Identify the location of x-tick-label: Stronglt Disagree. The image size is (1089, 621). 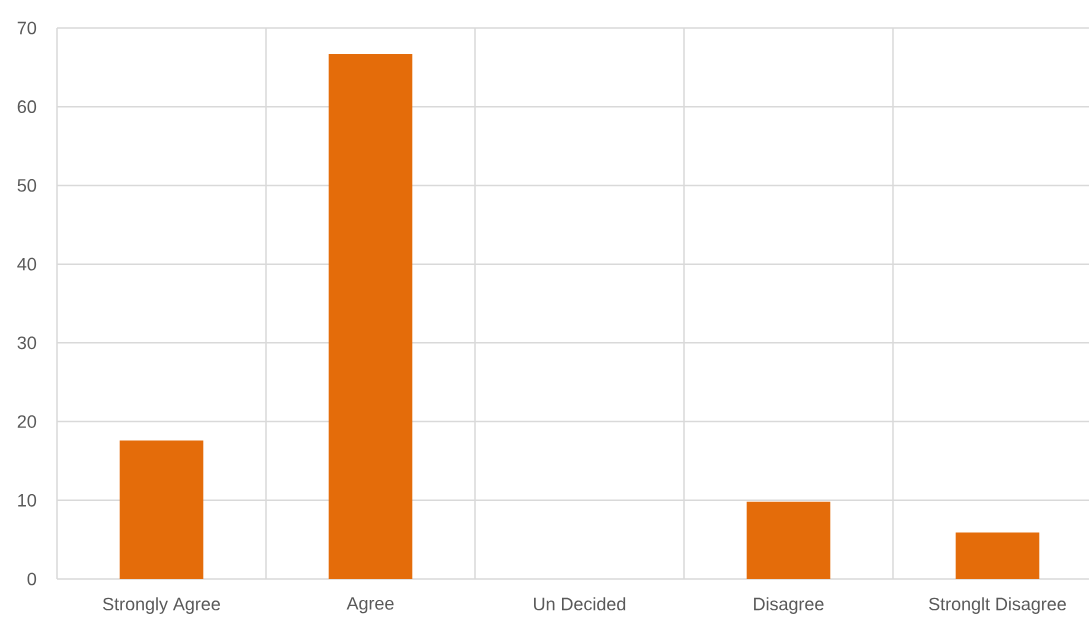
(997, 605).